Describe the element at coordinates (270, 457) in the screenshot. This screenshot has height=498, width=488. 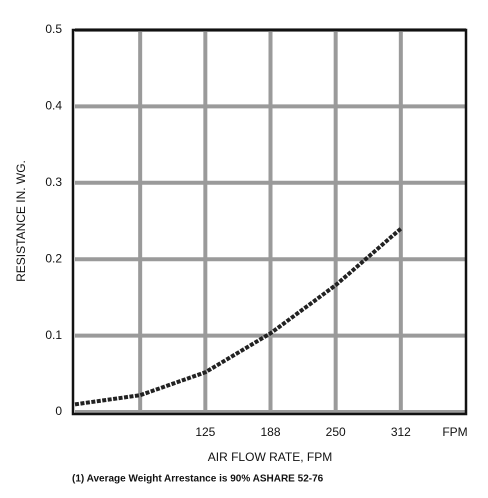
I see `x-axis-label: AIR FLOW RATE, FPM` at that location.